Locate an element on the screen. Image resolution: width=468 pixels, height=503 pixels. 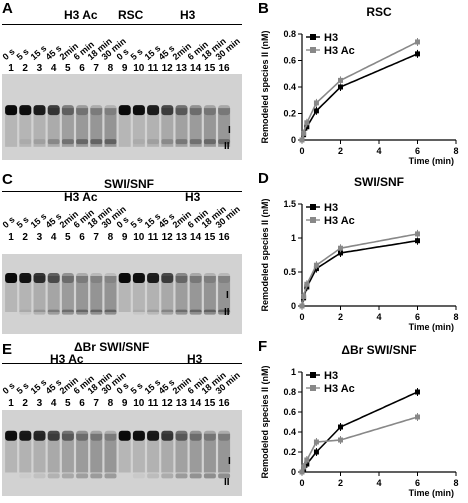
gel-e-enzyme-title: ΔBr SWI/SNF is located at coordinates (112, 347).